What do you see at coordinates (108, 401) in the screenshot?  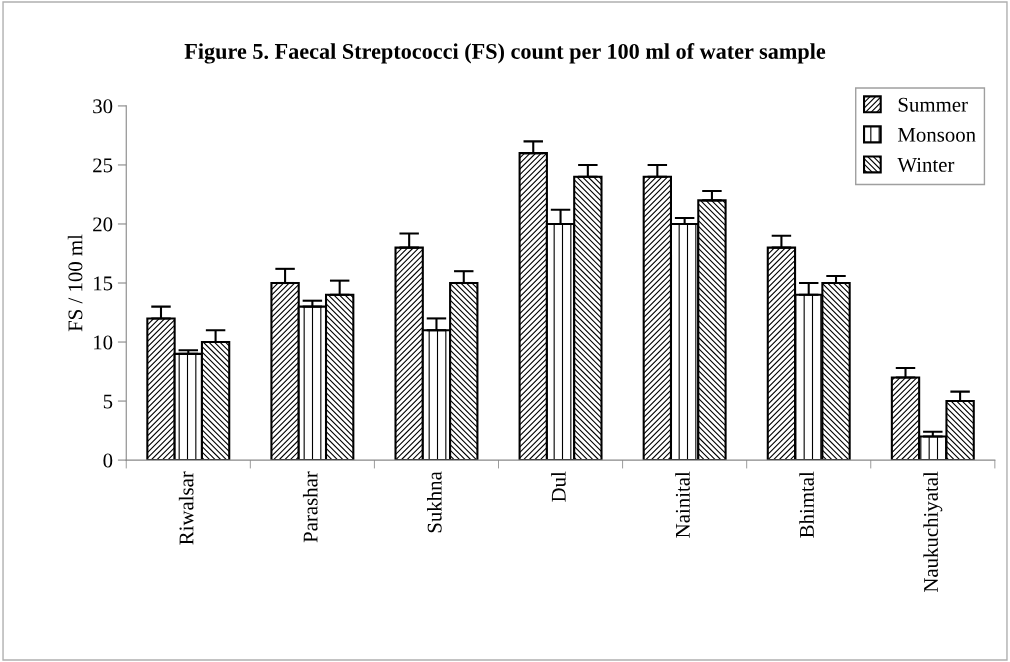 I see `y-tick-label: 5` at bounding box center [108, 401].